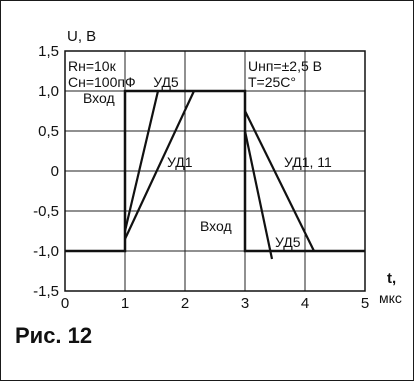  What do you see at coordinates (102, 82) in the screenshot?
I see `annotation: Cн=100пФ` at bounding box center [102, 82].